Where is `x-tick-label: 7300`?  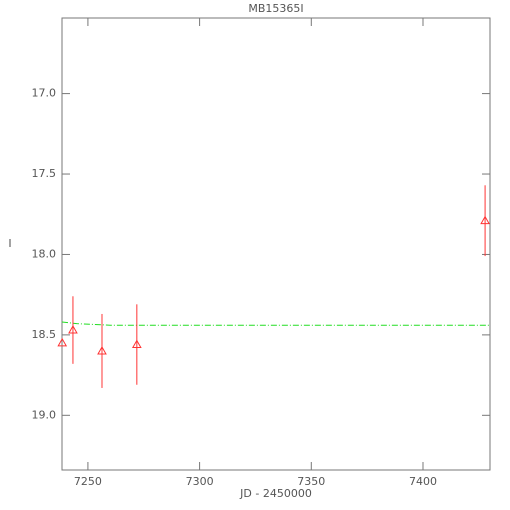
x-tick-label: 7300 is located at coordinates (200, 481).